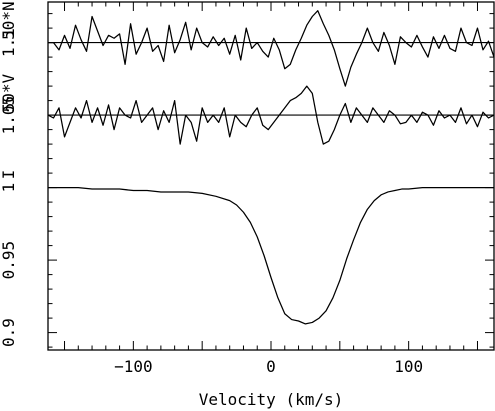  Describe the element at coordinates (408, 366) in the screenshot. I see `x-tick-label-100: 100` at that location.